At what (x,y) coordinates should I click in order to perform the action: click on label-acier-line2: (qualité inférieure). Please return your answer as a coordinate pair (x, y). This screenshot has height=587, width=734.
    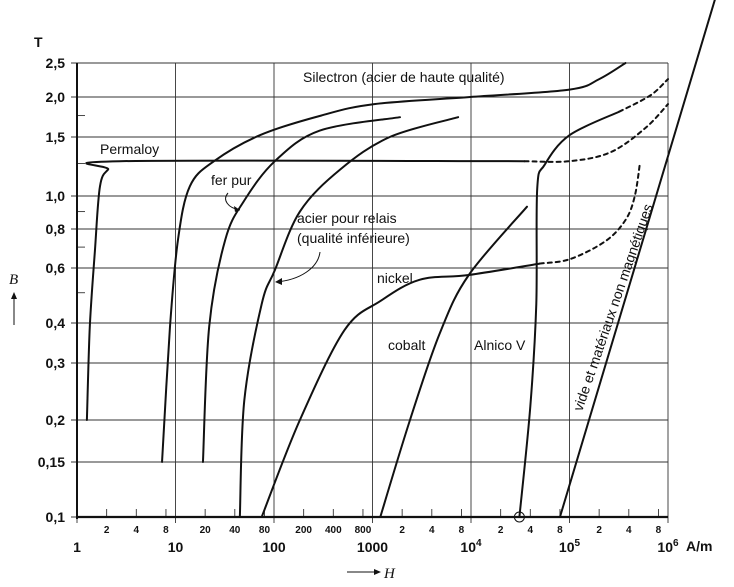
    Looking at the image, I should click on (353, 238).